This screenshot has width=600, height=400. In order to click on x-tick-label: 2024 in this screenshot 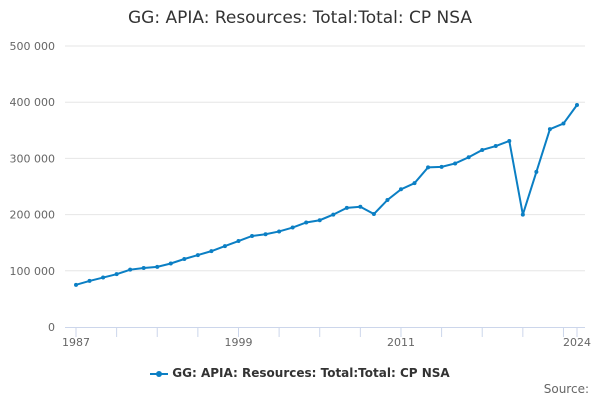, I will do `click(577, 342)`.